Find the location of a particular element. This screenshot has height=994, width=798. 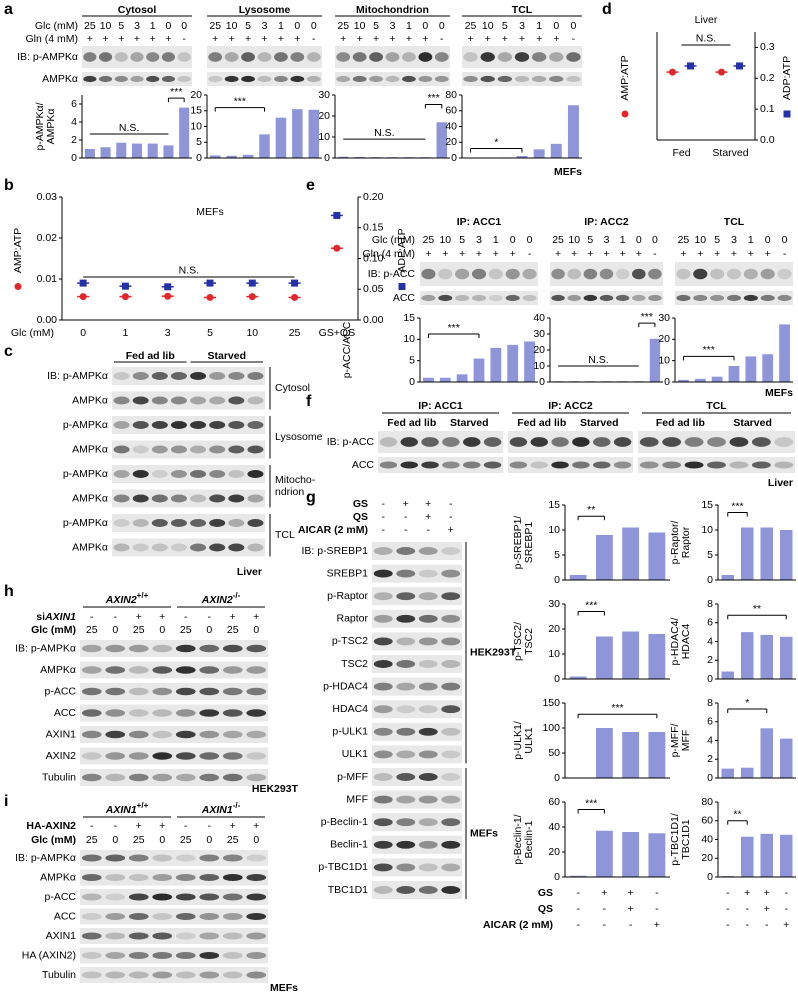

row-label: Glc (mM) is located at coordinates (53, 840).